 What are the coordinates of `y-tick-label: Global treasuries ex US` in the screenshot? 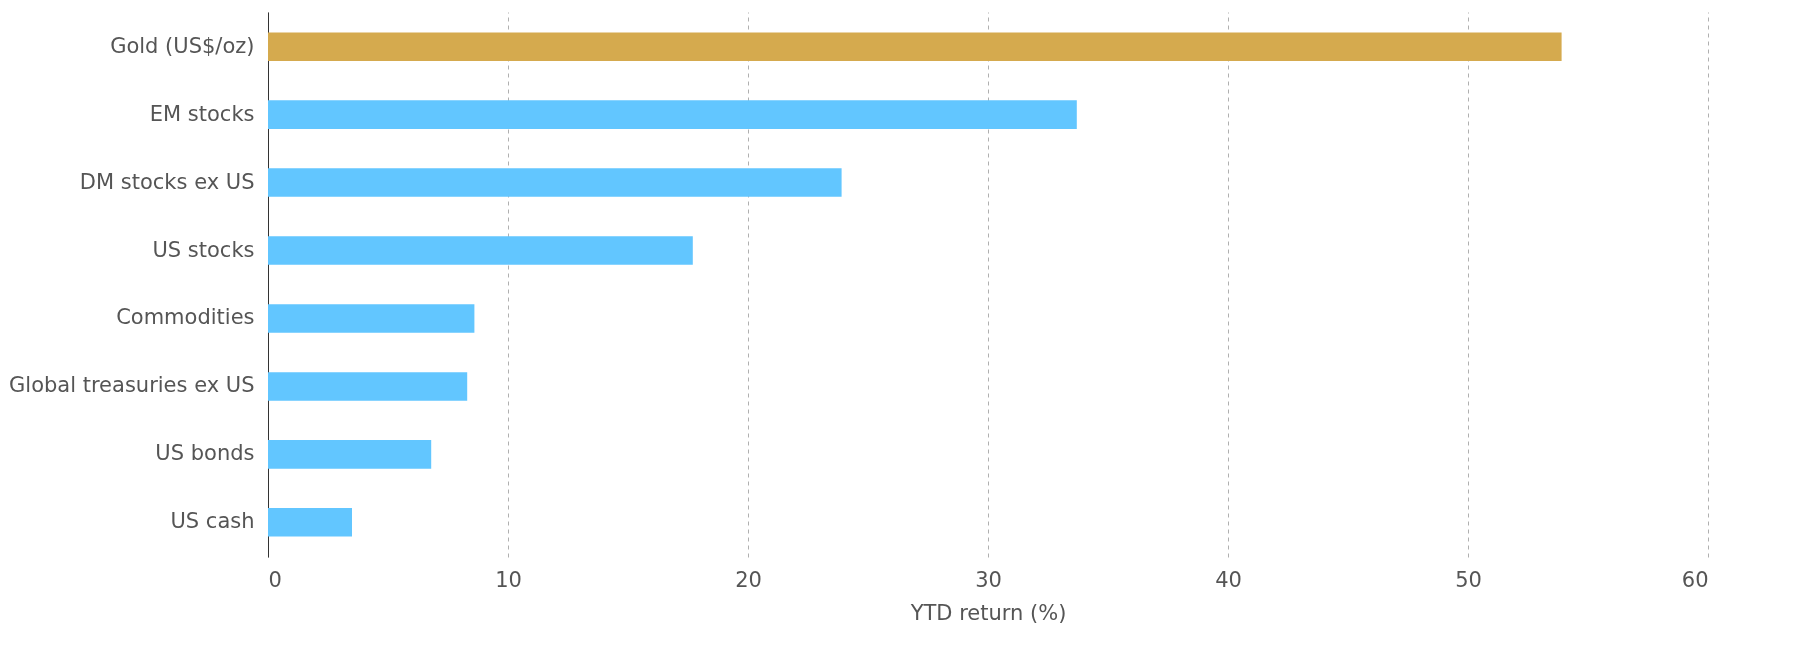 It's located at (132, 385).